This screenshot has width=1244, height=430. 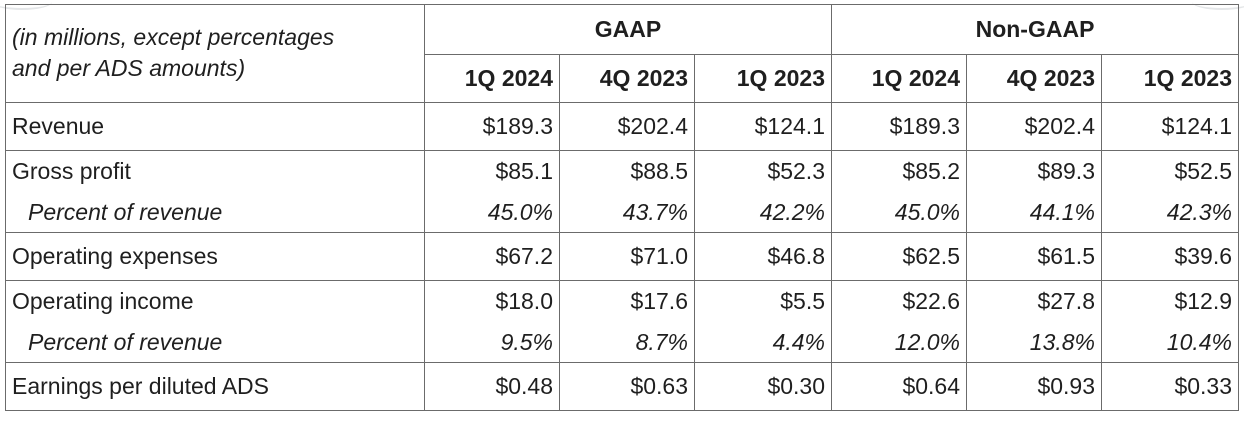 I want to click on units-note-line-2: and per ADS amounts), so click(x=215, y=78).